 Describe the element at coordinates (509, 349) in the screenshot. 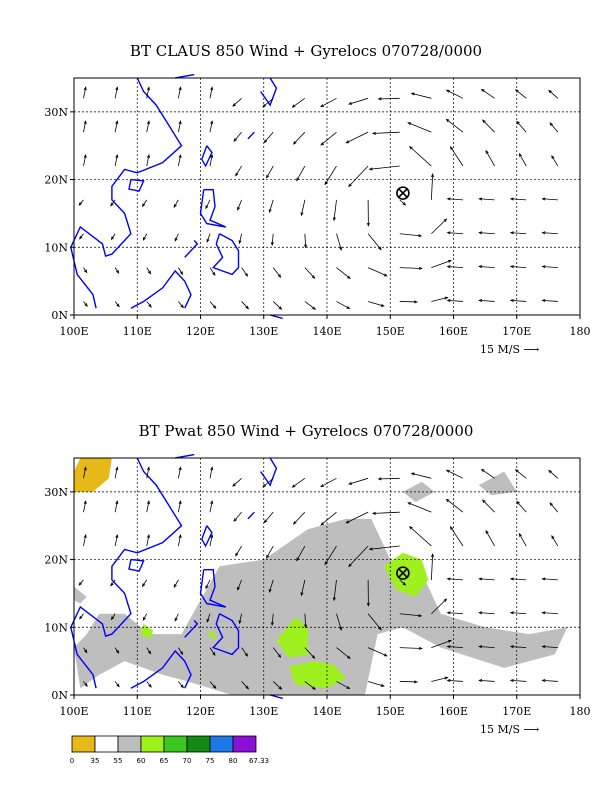

I see `top-scale-label: 15 M/S ⟶` at that location.